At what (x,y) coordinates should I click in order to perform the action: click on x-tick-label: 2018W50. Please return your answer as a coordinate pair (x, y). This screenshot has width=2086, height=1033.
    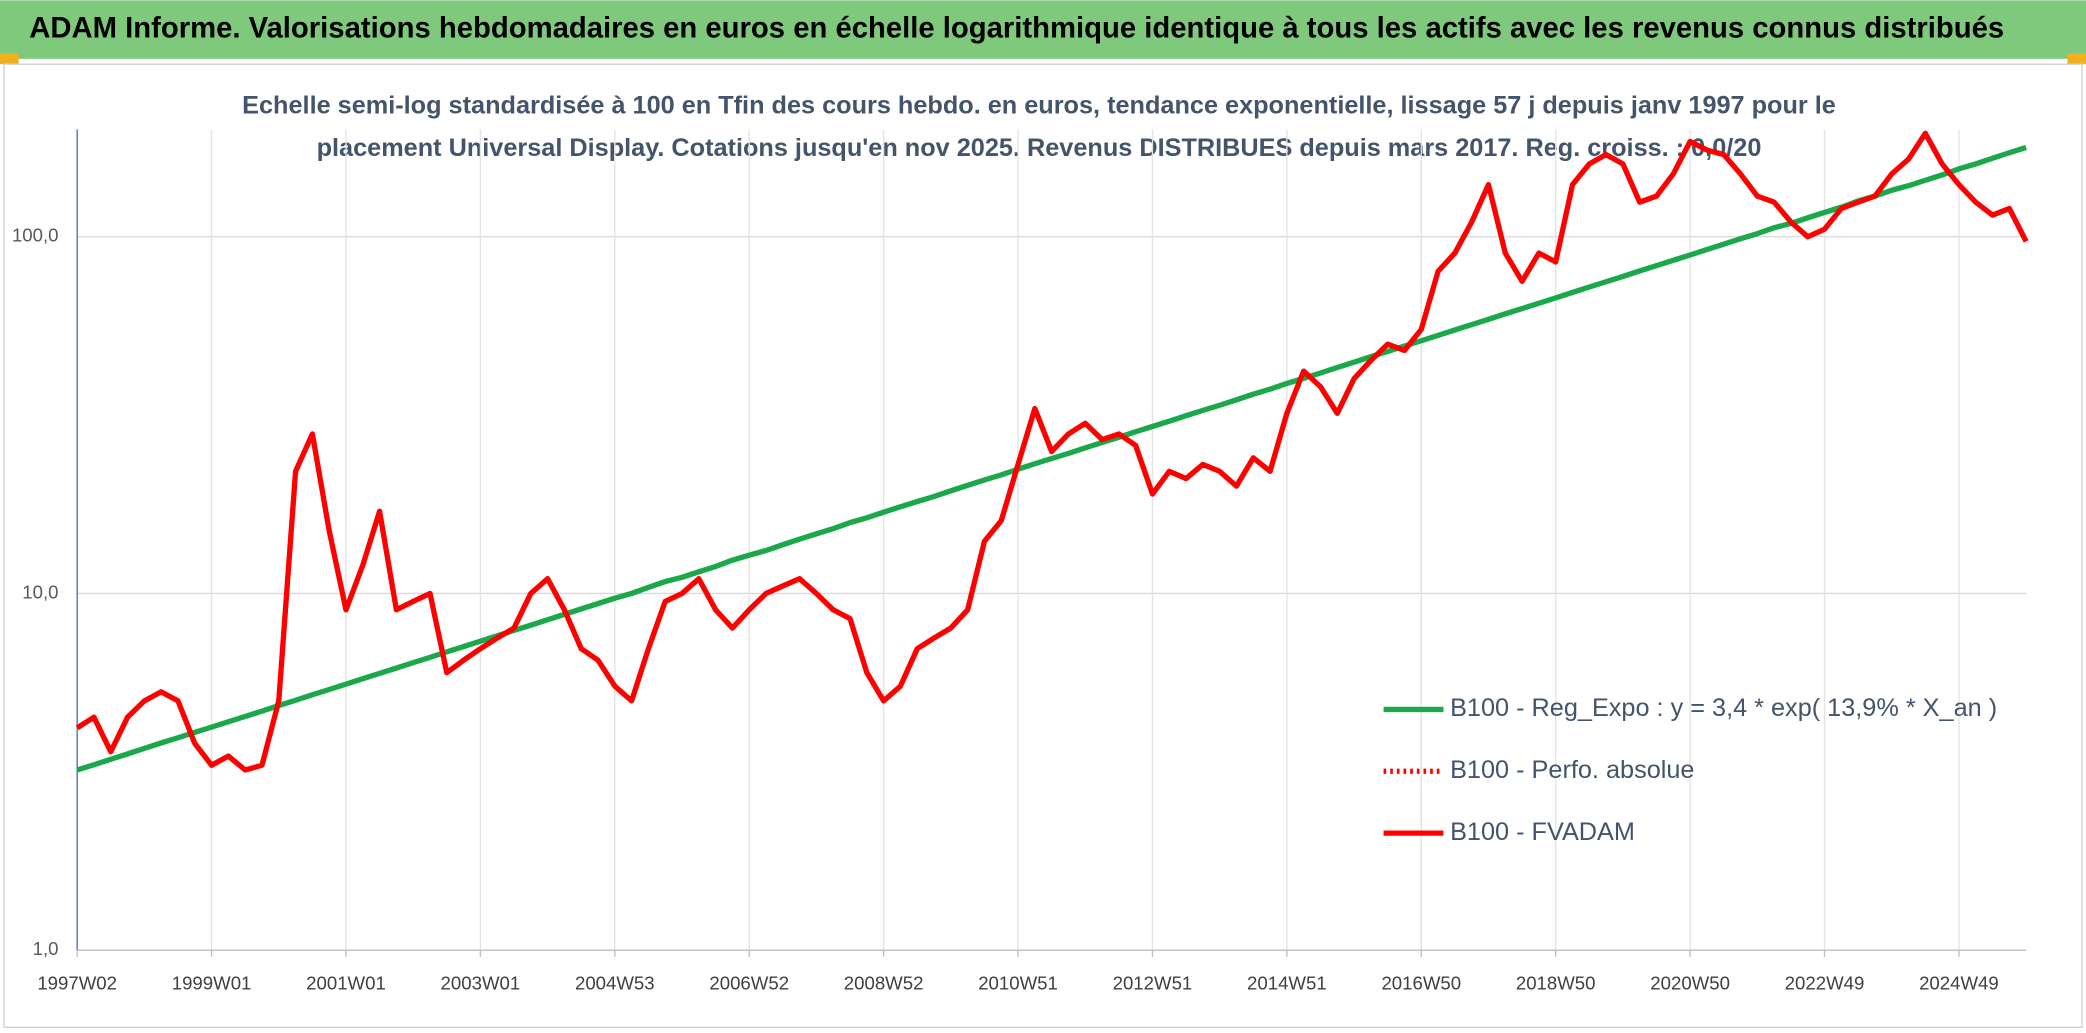
    Looking at the image, I should click on (1556, 983).